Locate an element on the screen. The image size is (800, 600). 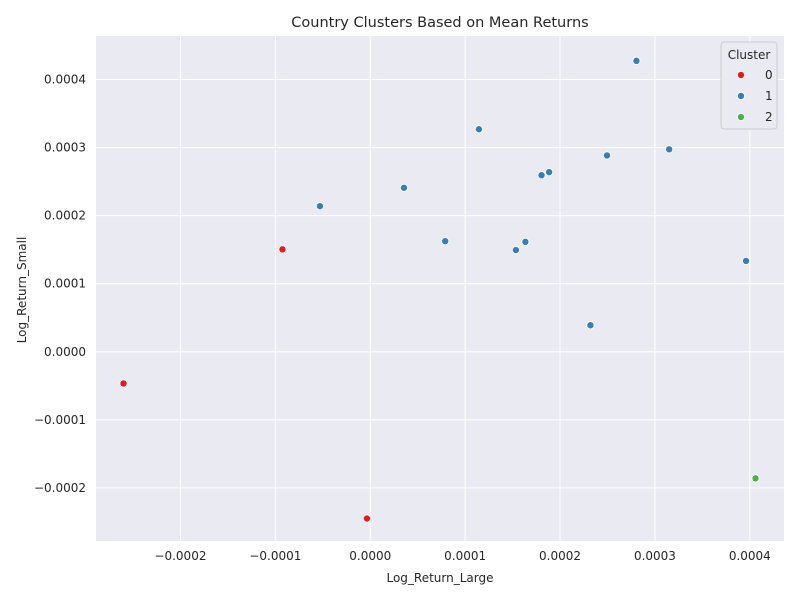
x-tick-label: −0.0002 is located at coordinates (180, 556).